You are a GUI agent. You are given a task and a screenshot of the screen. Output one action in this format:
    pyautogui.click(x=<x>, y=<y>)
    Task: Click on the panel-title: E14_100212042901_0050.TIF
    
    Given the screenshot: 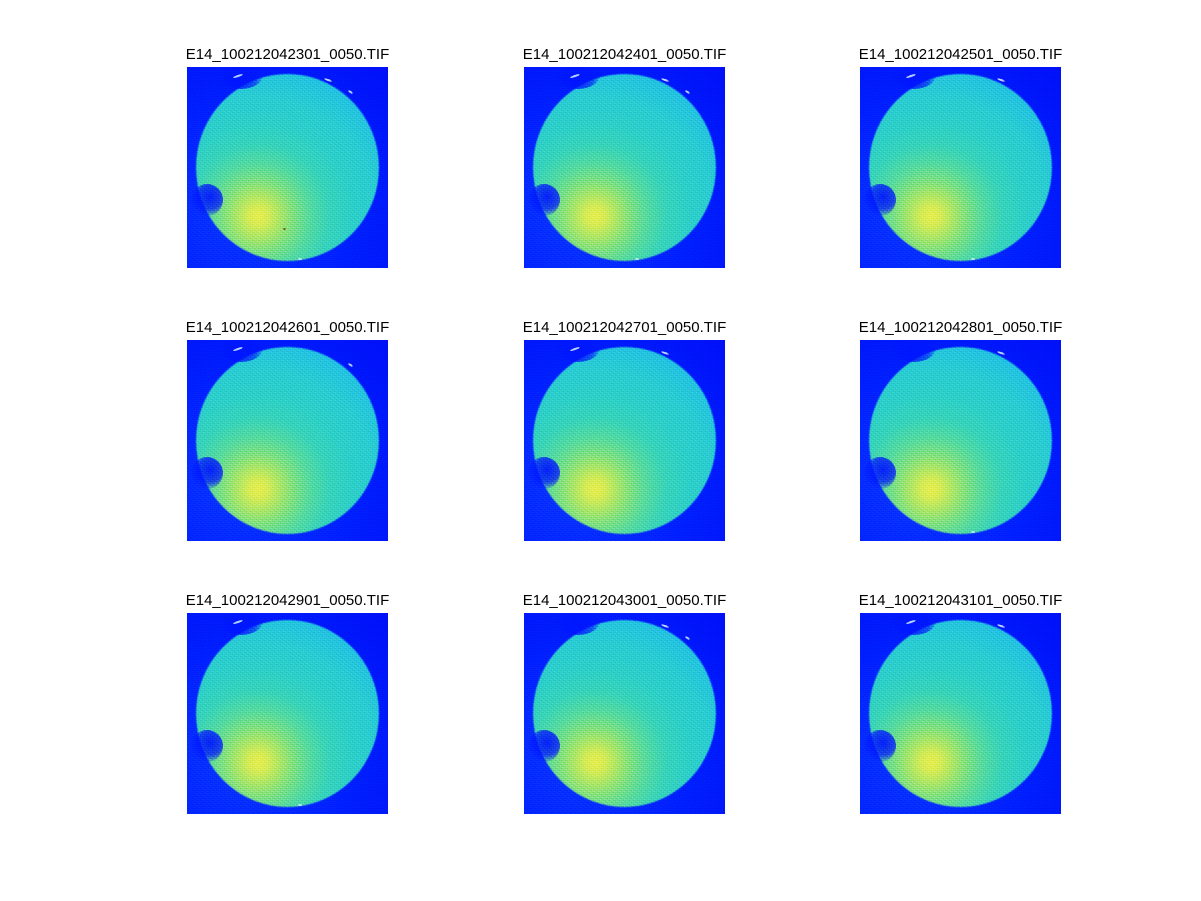 What is the action you would take?
    pyautogui.click(x=287, y=600)
    